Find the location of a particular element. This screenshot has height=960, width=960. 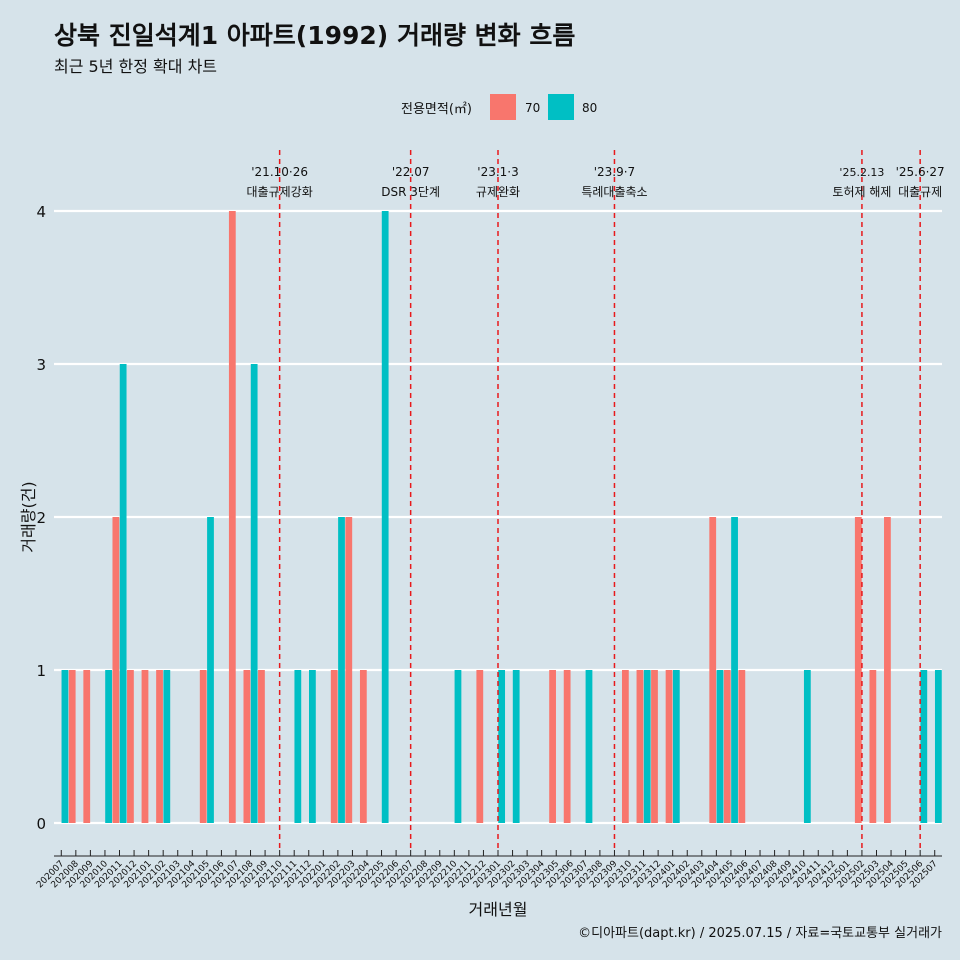

event-label-202110: 대출규제강화 is located at coordinates (280, 192).